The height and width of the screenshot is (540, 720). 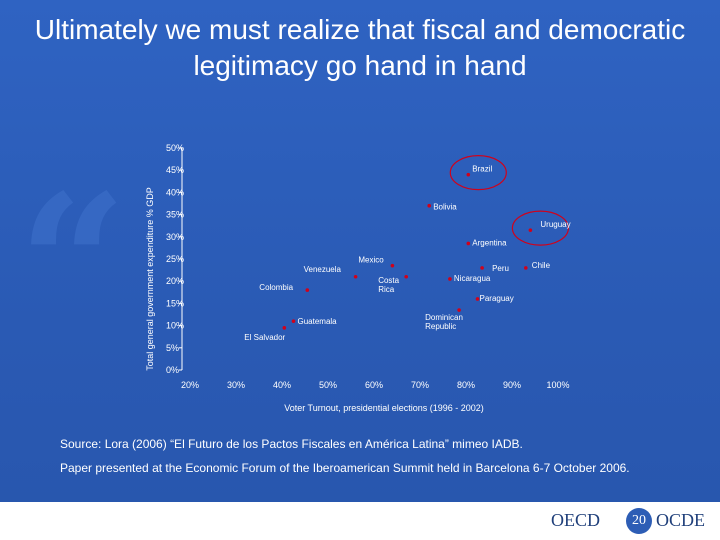 What do you see at coordinates (371, 260) in the screenshot?
I see `point-label: Mexico` at bounding box center [371, 260].